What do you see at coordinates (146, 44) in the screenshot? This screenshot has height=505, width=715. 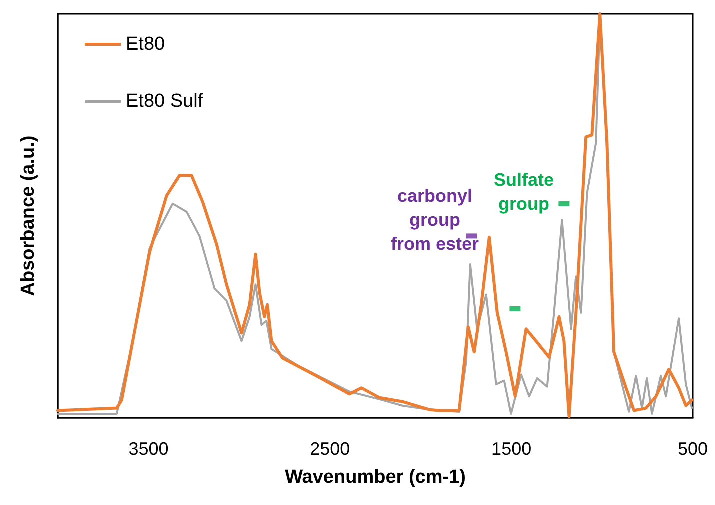 I see `legend-label: Et80` at bounding box center [146, 44].